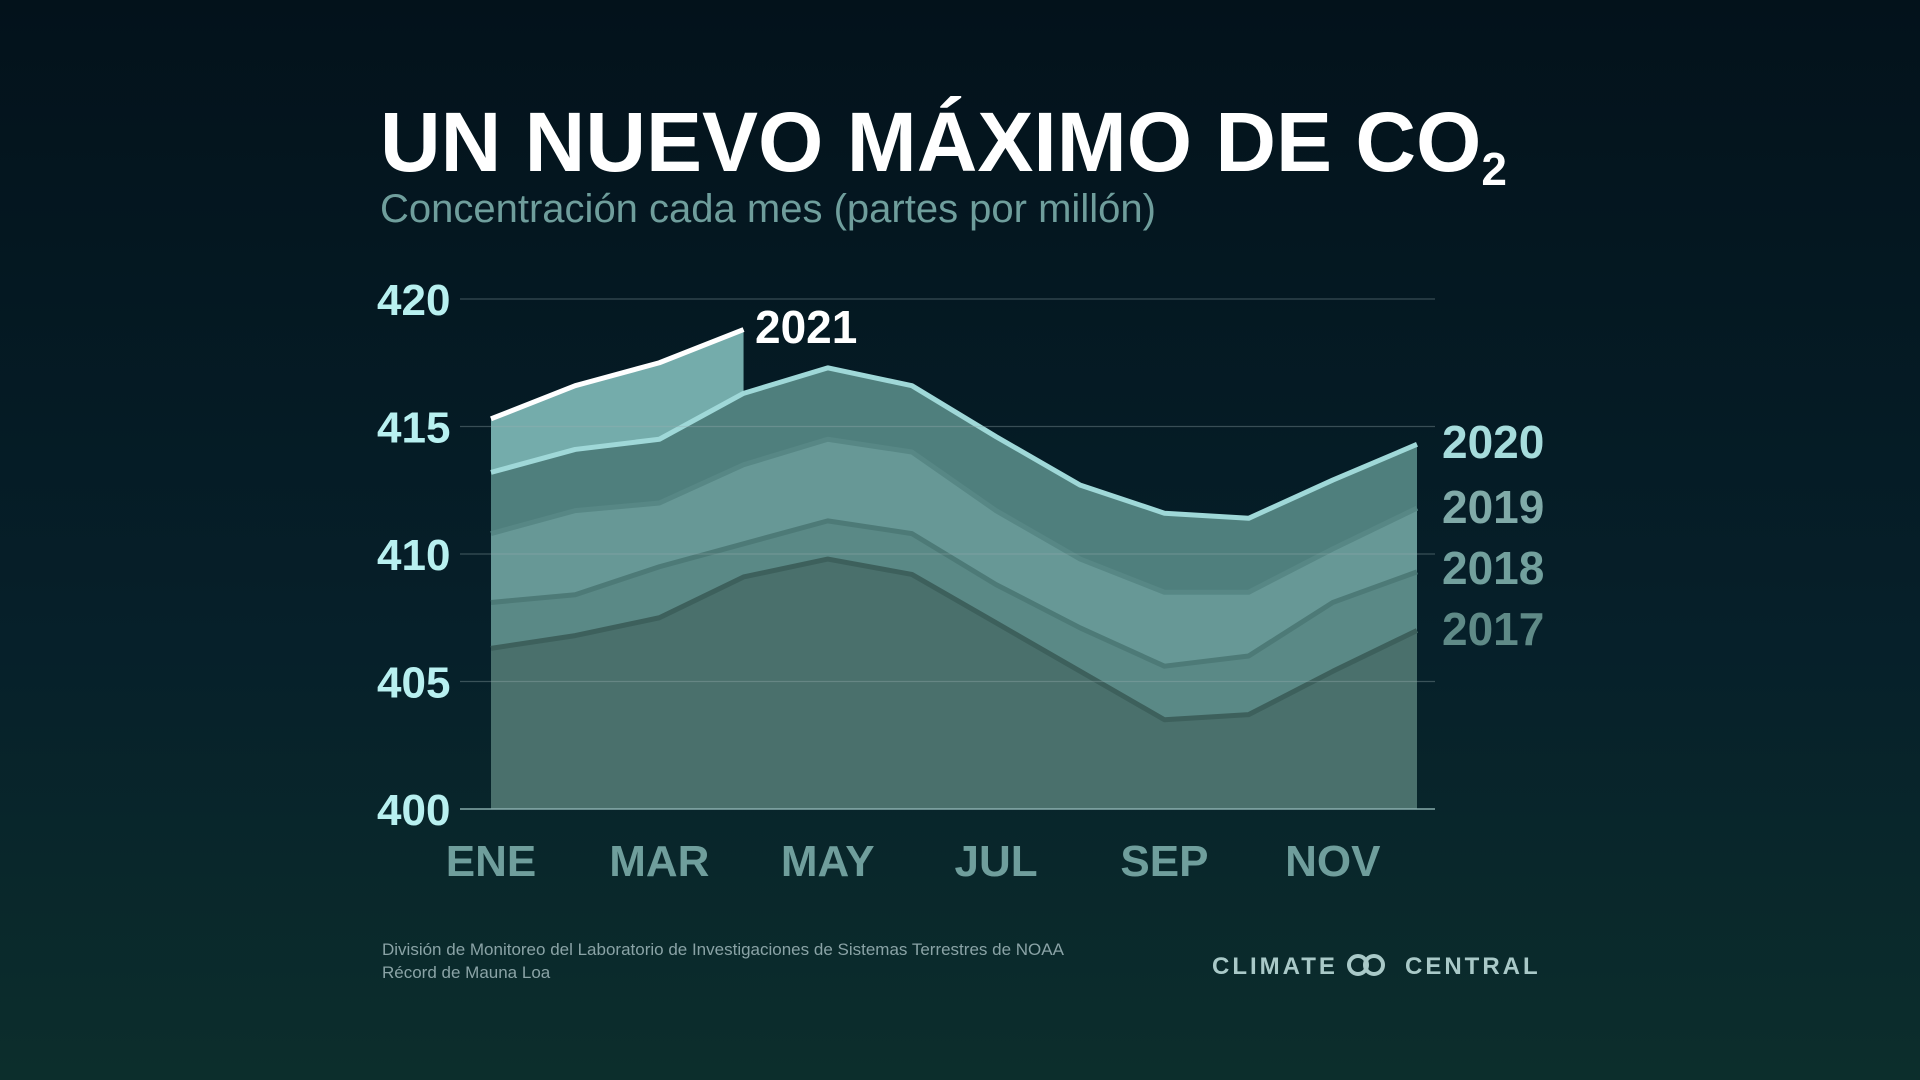  I want to click on series-label: 2020, so click(1493, 442).